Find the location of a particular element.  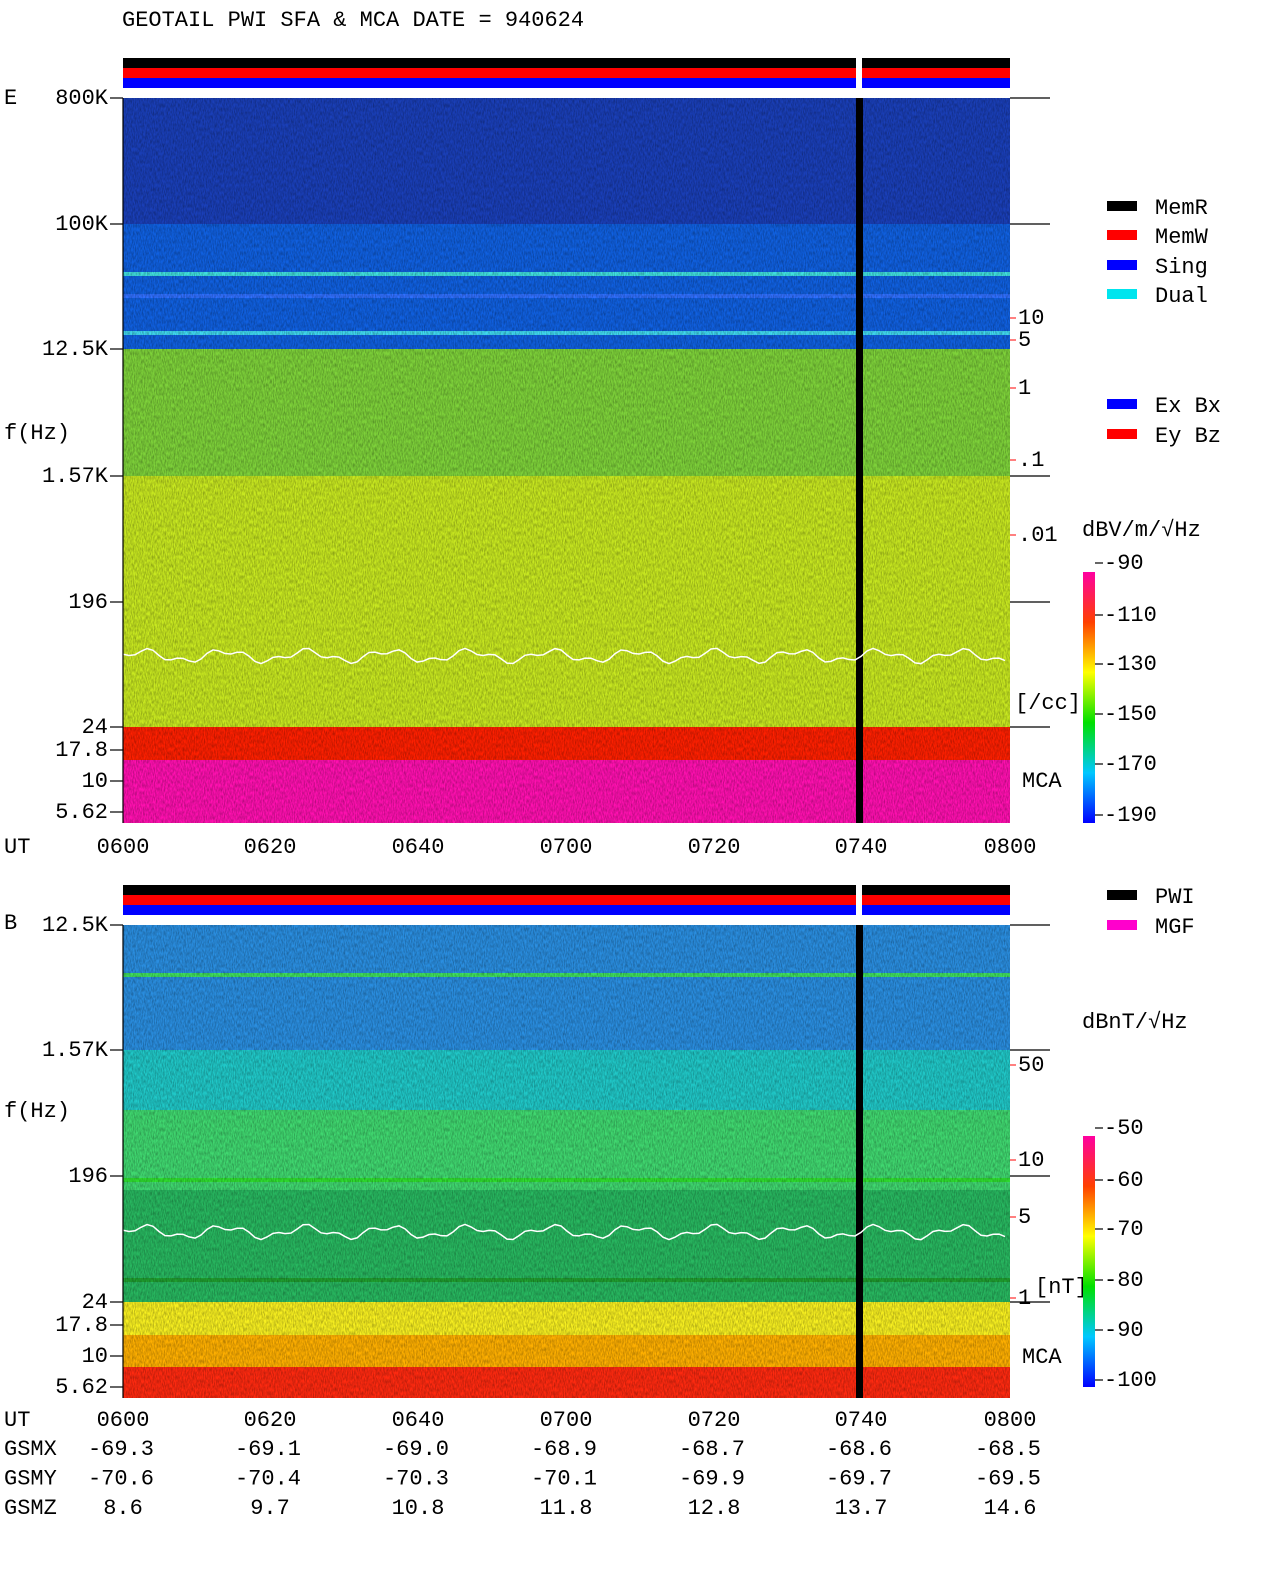

legend-label: MemR is located at coordinates (1181, 208).